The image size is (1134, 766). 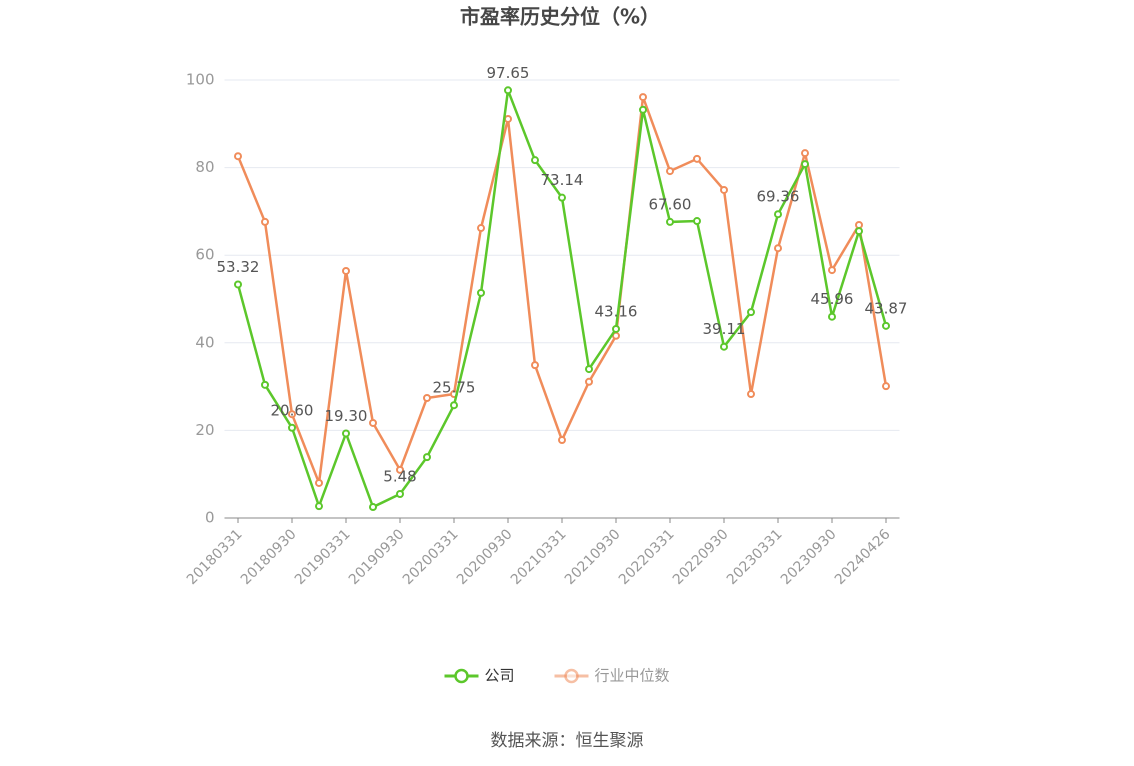 What do you see at coordinates (863, 557) in the screenshot?
I see `x-tick-label: 20240426` at bounding box center [863, 557].